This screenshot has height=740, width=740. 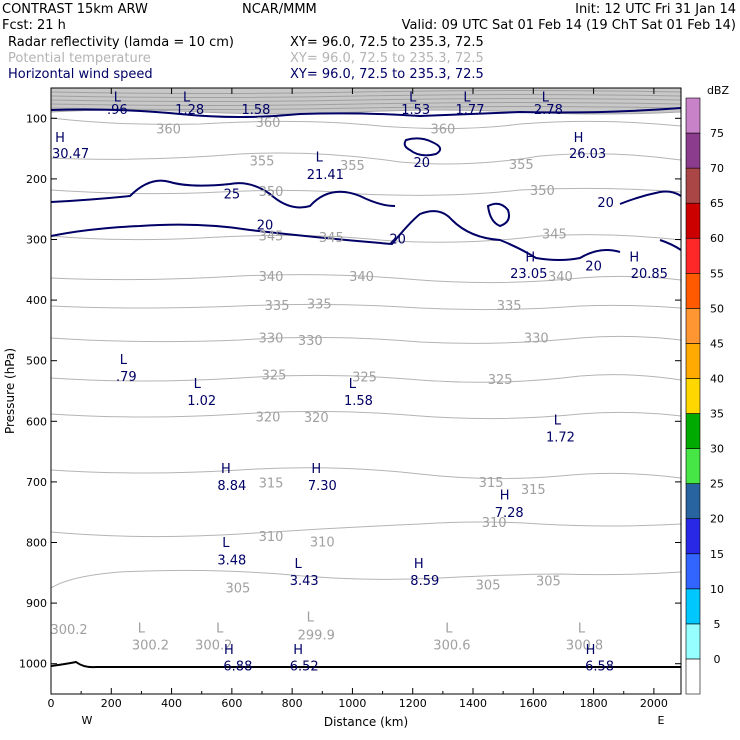 I want to click on y-tick-label: 100, so click(x=36, y=118).